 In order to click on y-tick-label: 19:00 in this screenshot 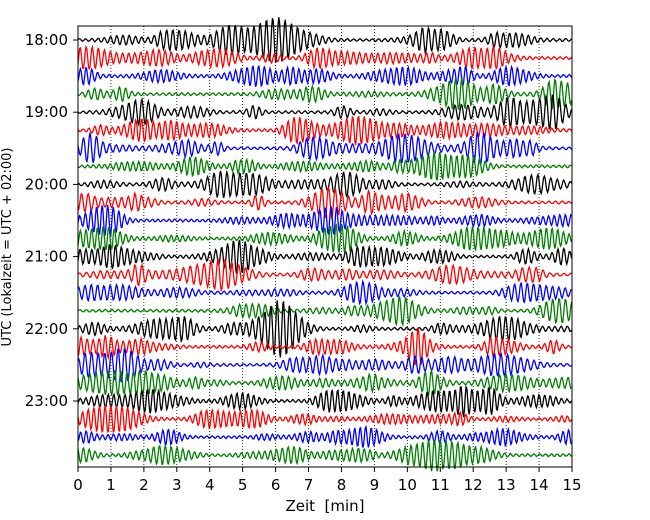, I will do `click(46, 112)`.